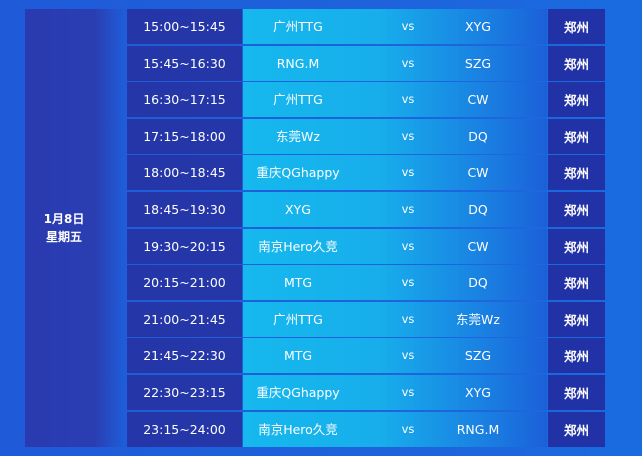 This screenshot has height=456, width=642. Describe the element at coordinates (395, 209) in the screenshot. I see `match-cell: XYG vs DQ` at that location.